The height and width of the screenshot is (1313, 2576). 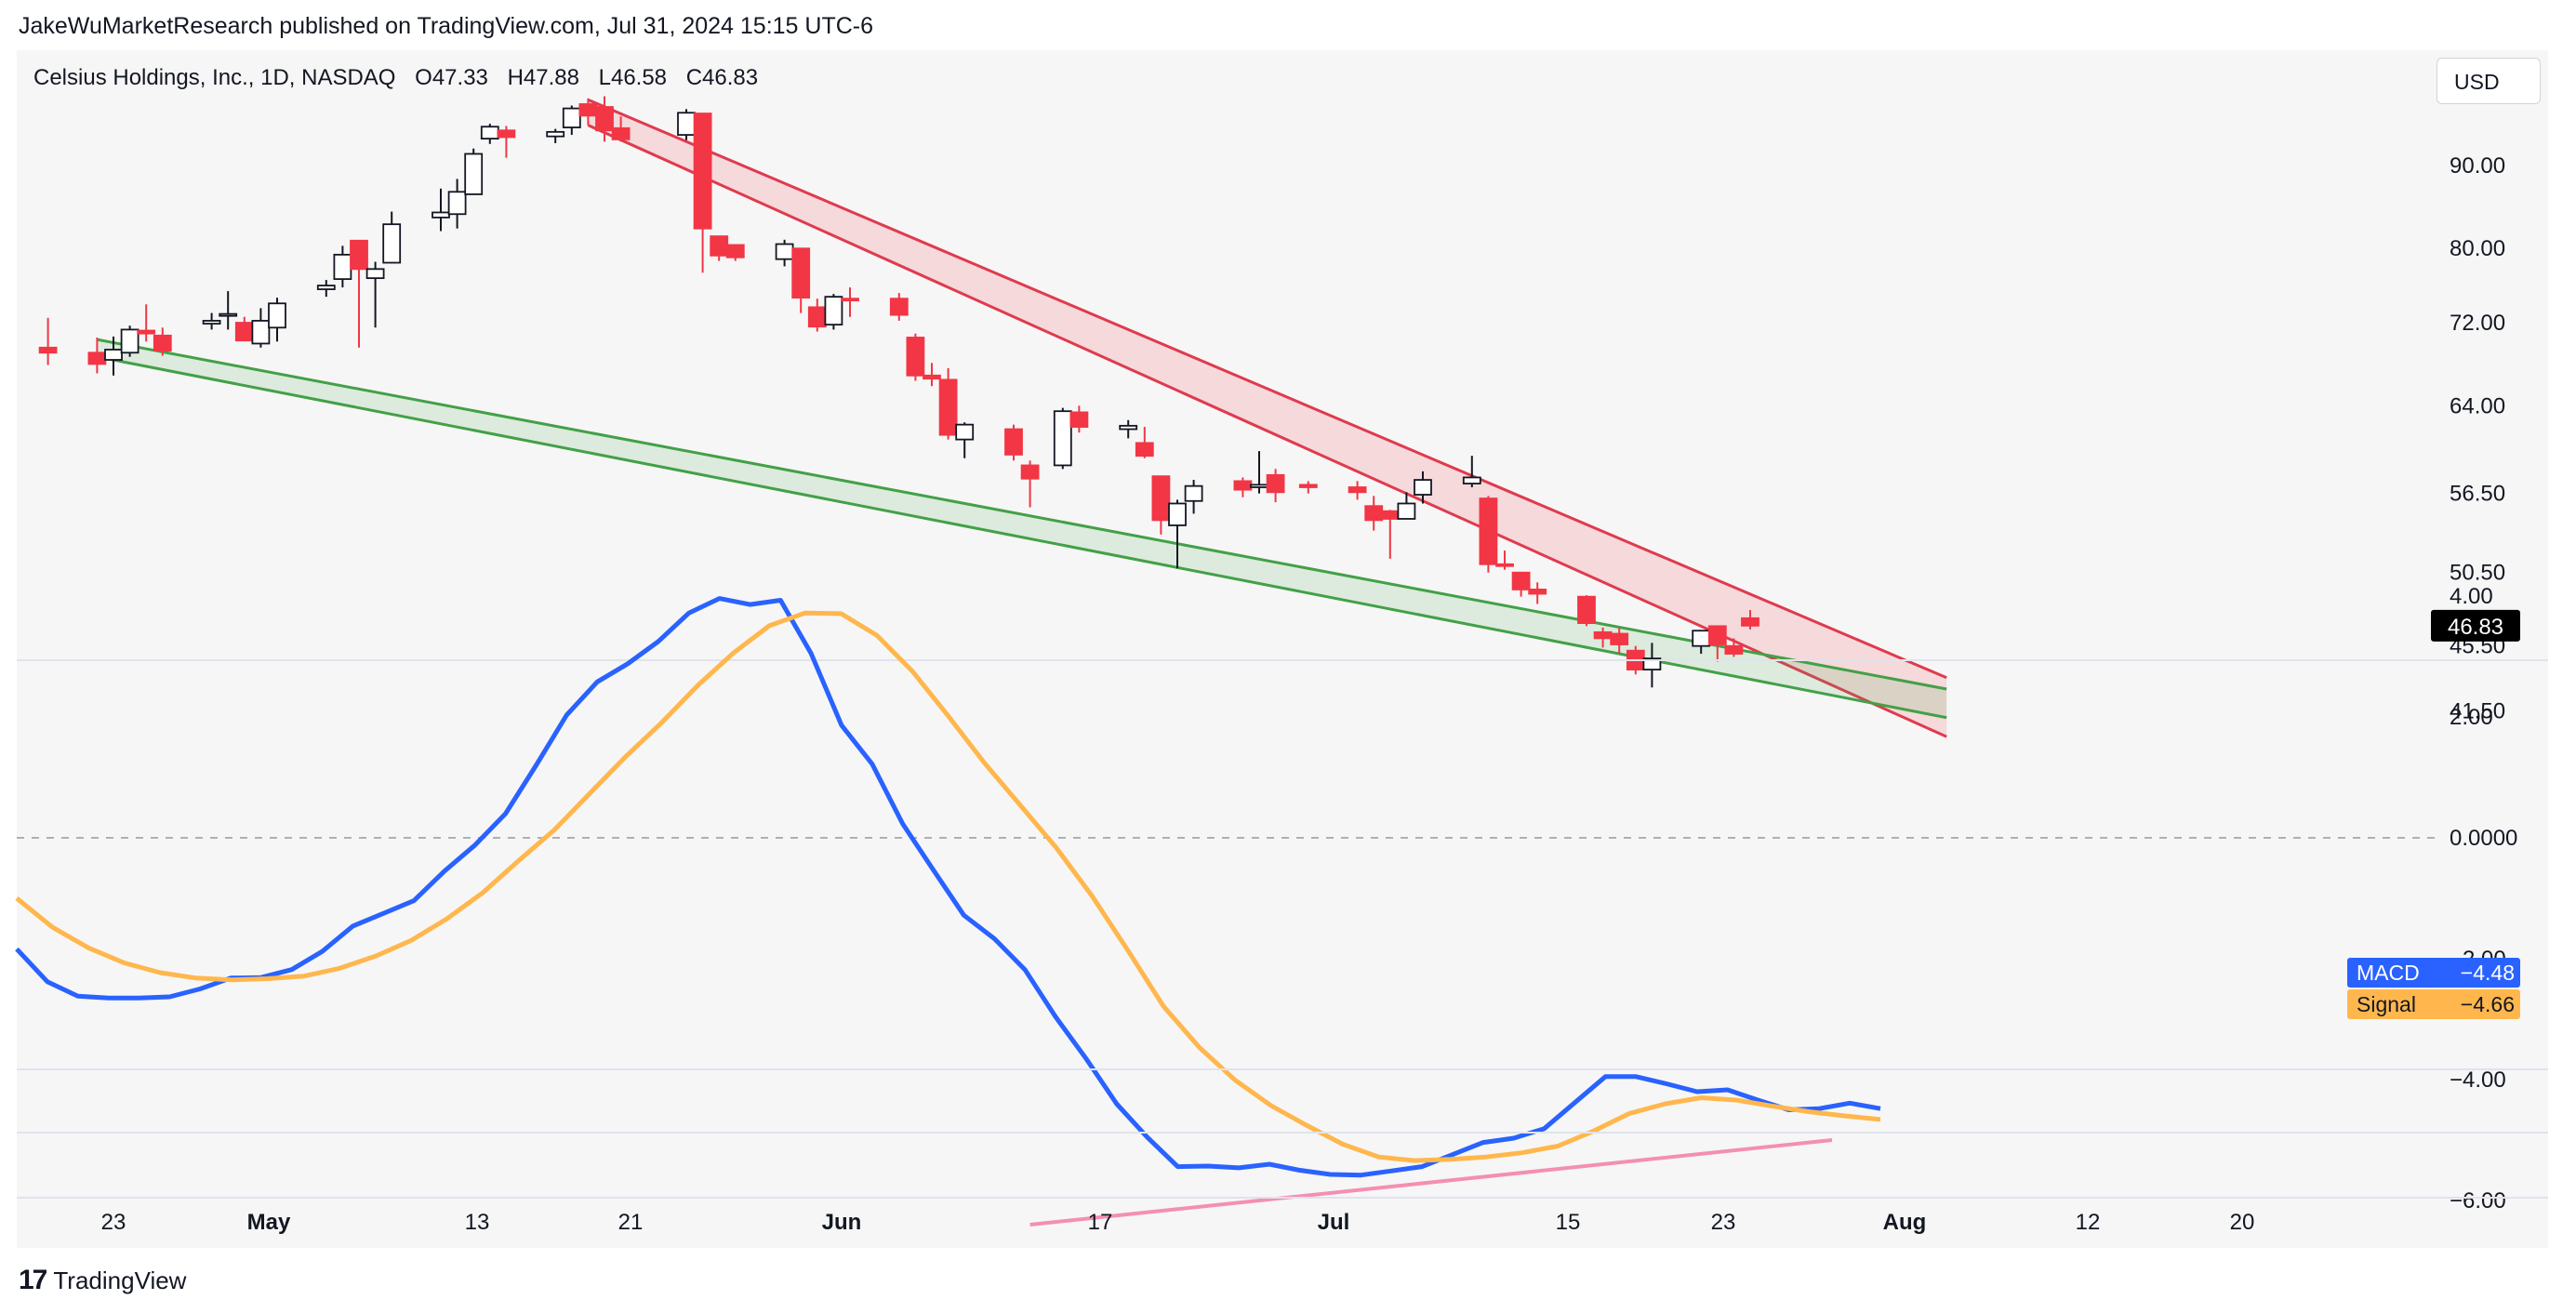 What do you see at coordinates (2478, 1080) in the screenshot?
I see `macd-tick-label: −4.00` at bounding box center [2478, 1080].